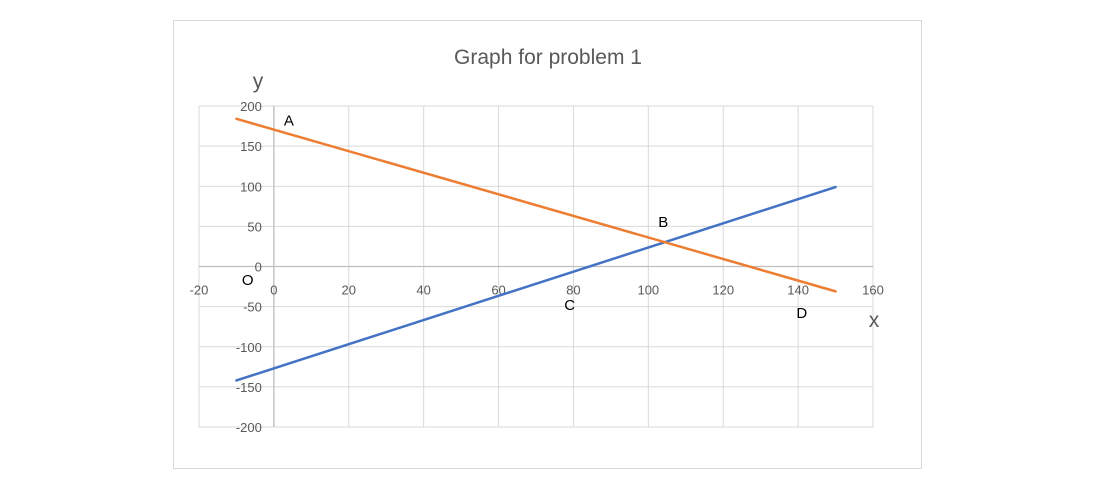  Describe the element at coordinates (251, 186) in the screenshot. I see `y-tick-label: 100` at that location.